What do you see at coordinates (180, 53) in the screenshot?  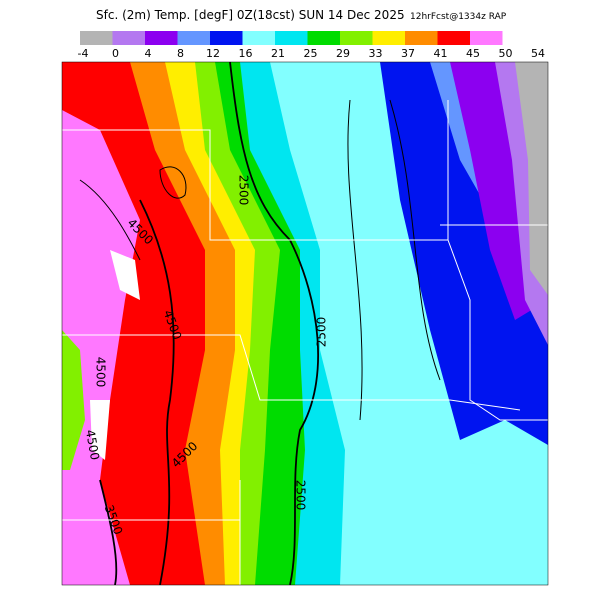 I see `colorbar-label: 8` at bounding box center [180, 53].